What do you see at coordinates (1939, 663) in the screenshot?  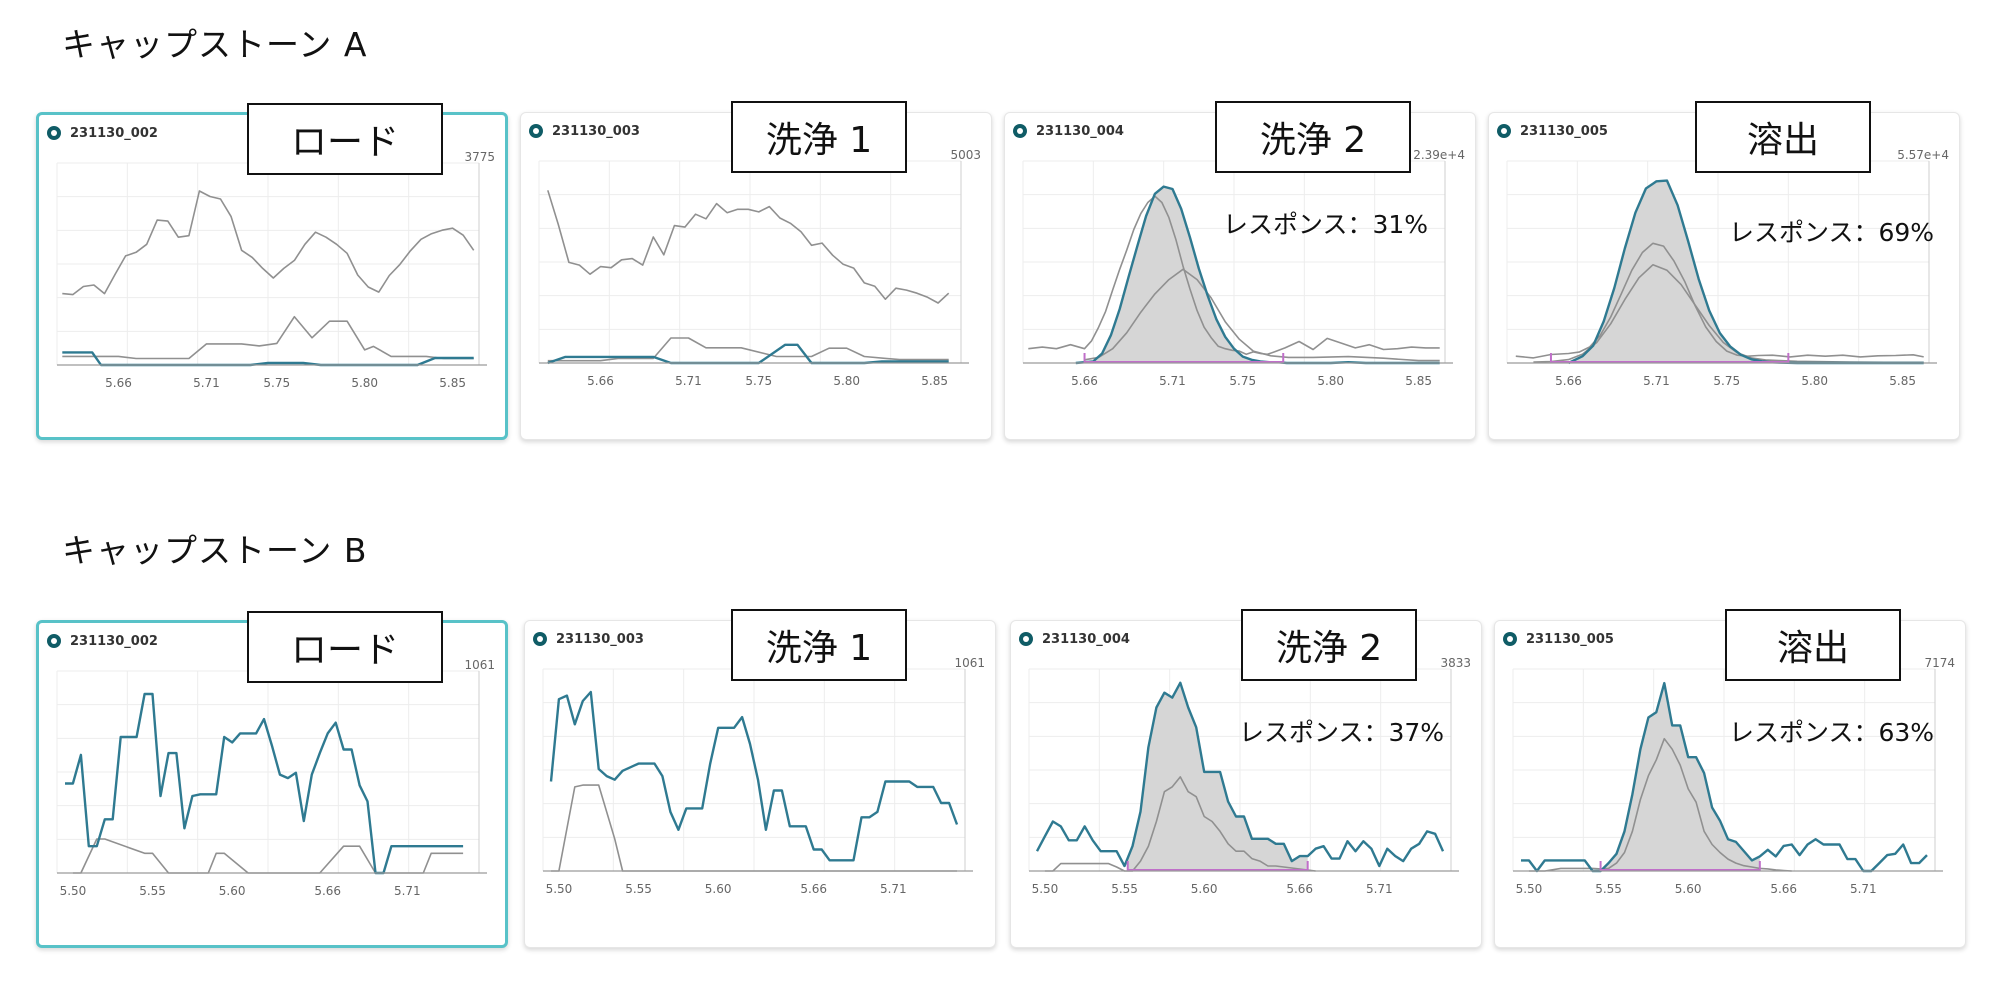 I see `y-max-label: 7174` at bounding box center [1939, 663].